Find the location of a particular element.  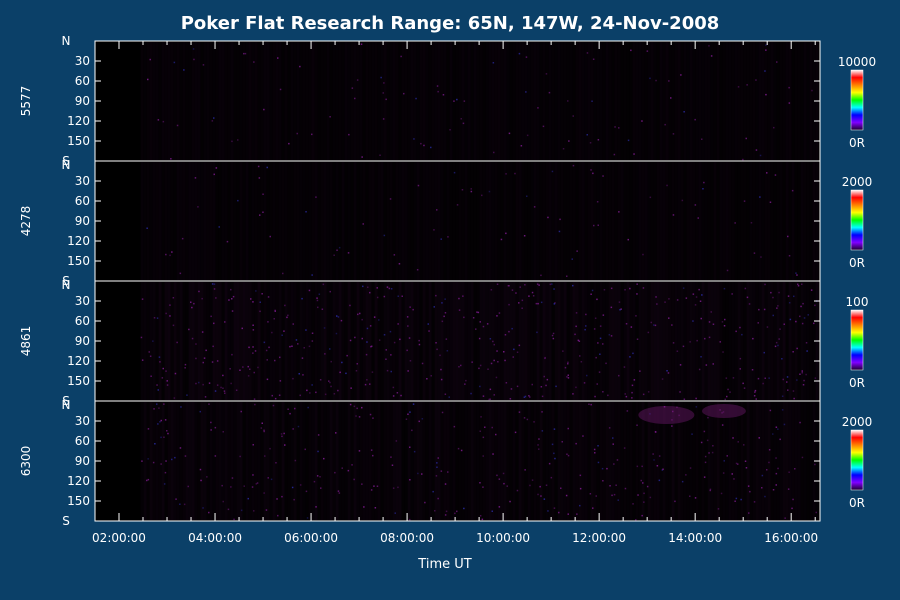

y-tick-label: 60 is located at coordinates (82, 81).